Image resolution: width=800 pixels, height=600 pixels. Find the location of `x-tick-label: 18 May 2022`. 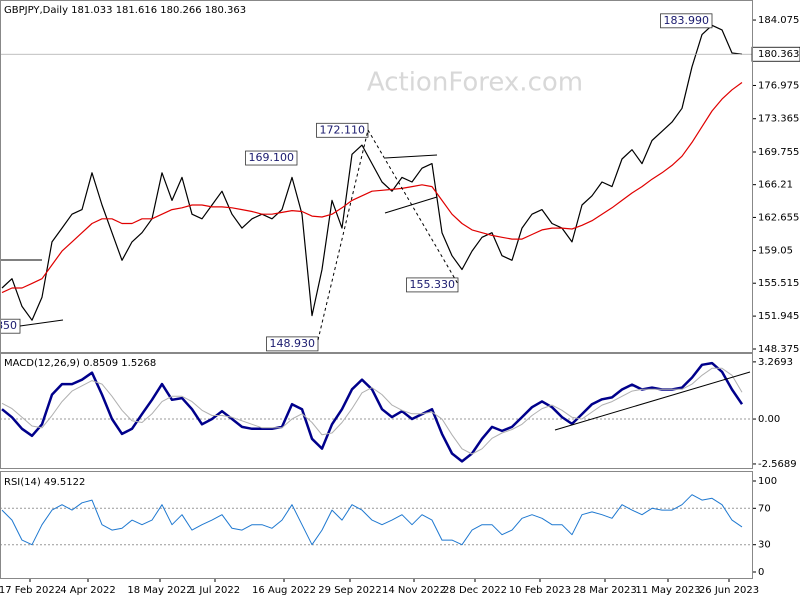

x-tick-label: 18 May 2022 is located at coordinates (159, 590).